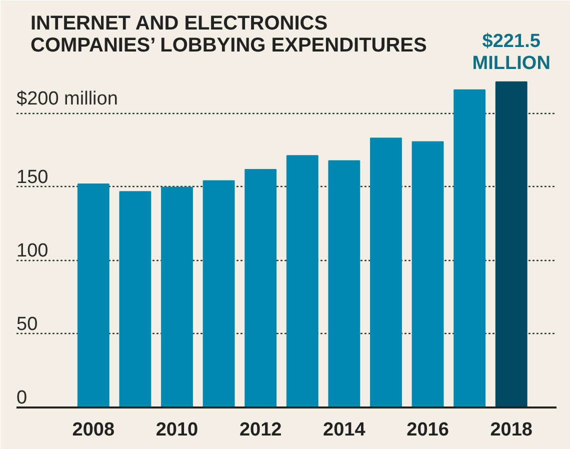 Image resolution: width=570 pixels, height=449 pixels. Describe the element at coordinates (67, 99) in the screenshot. I see `y-tick-label: $200 million` at that location.